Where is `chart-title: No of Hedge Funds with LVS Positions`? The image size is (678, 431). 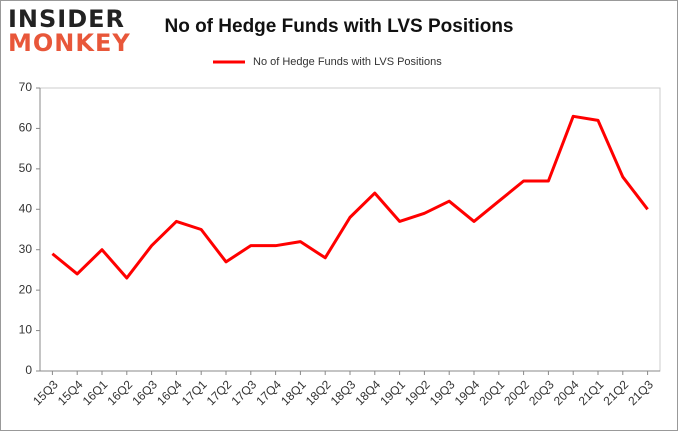 chart-title: No of Hedge Funds with LVS Positions is located at coordinates (338, 26).